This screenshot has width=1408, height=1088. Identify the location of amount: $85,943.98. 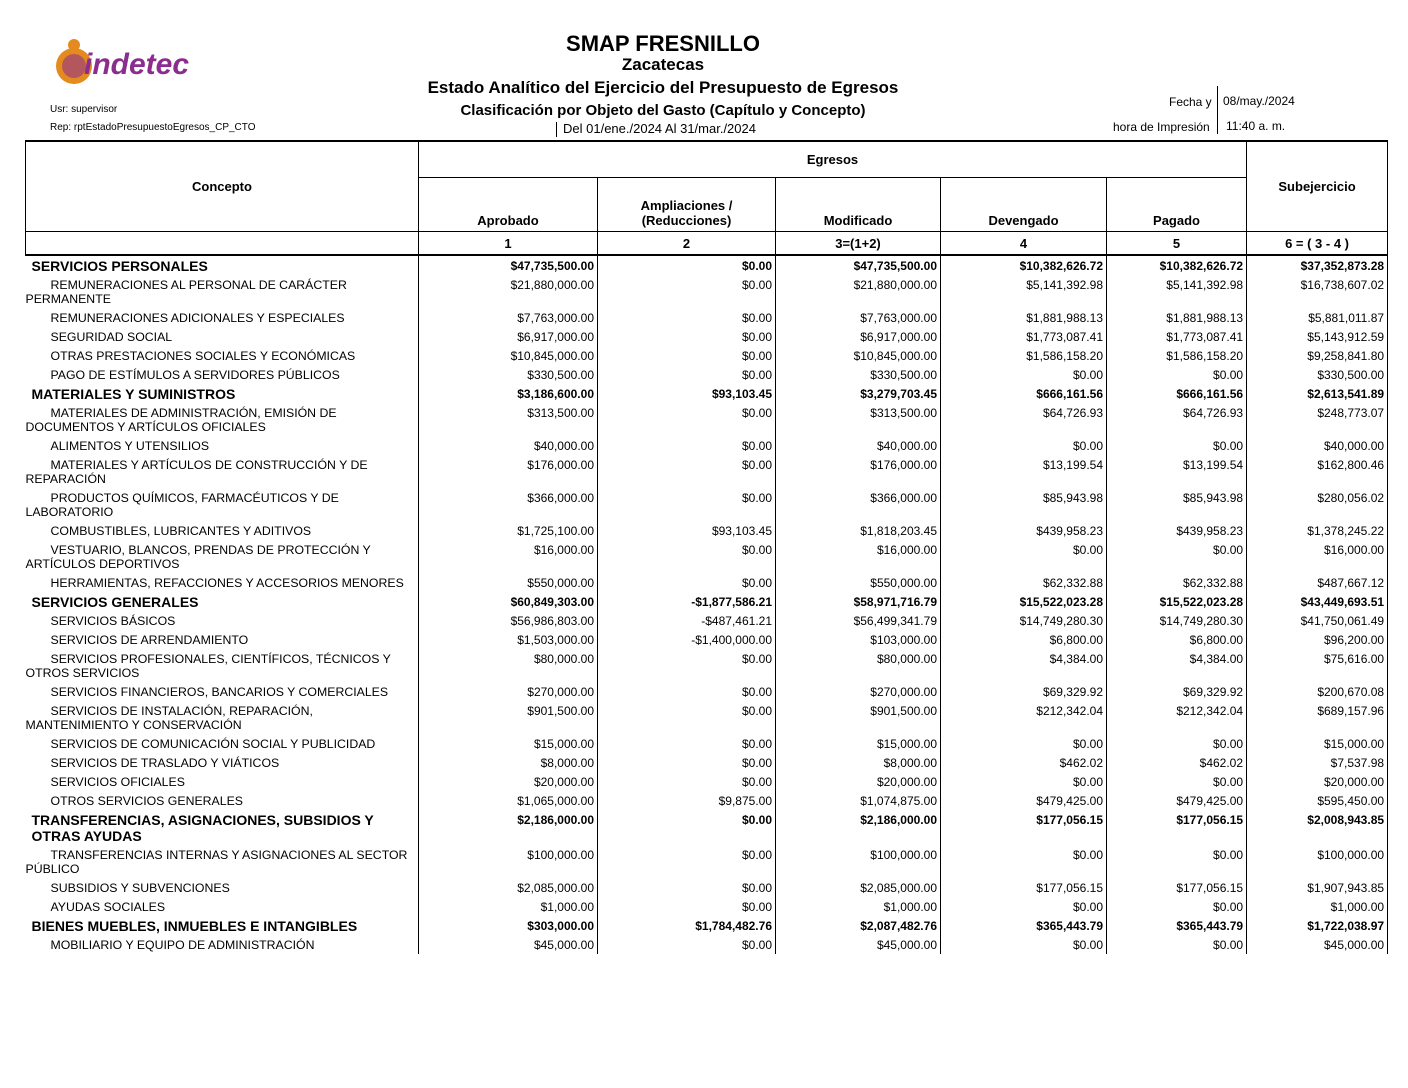
(1023, 504).